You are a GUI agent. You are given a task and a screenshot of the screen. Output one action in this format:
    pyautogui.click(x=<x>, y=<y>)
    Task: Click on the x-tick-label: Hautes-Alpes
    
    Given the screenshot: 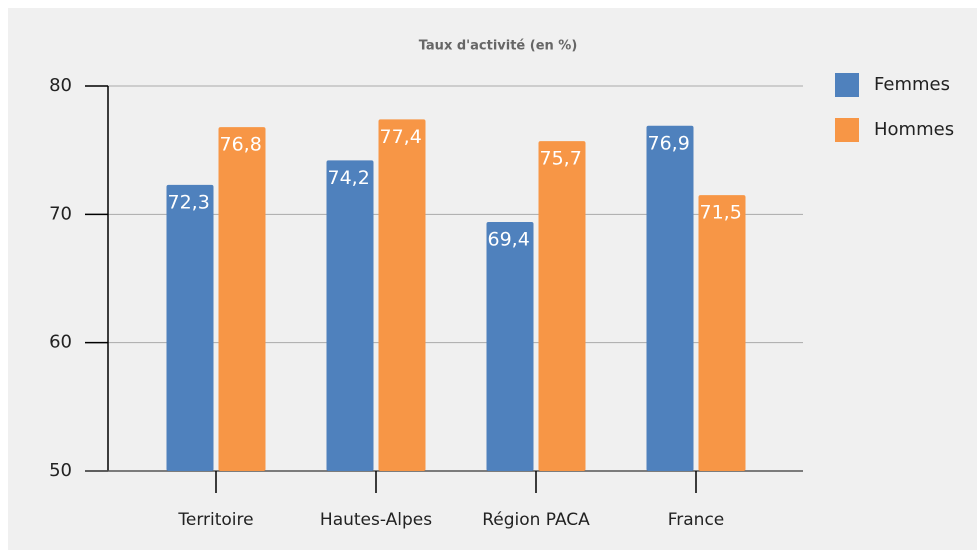 What is the action you would take?
    pyautogui.click(x=376, y=520)
    